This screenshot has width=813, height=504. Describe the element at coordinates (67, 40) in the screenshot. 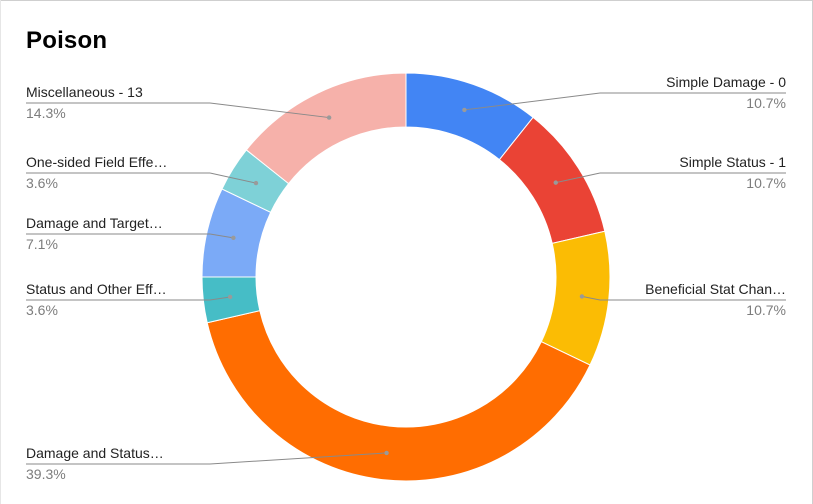

I see `chart-title: Poison` at that location.